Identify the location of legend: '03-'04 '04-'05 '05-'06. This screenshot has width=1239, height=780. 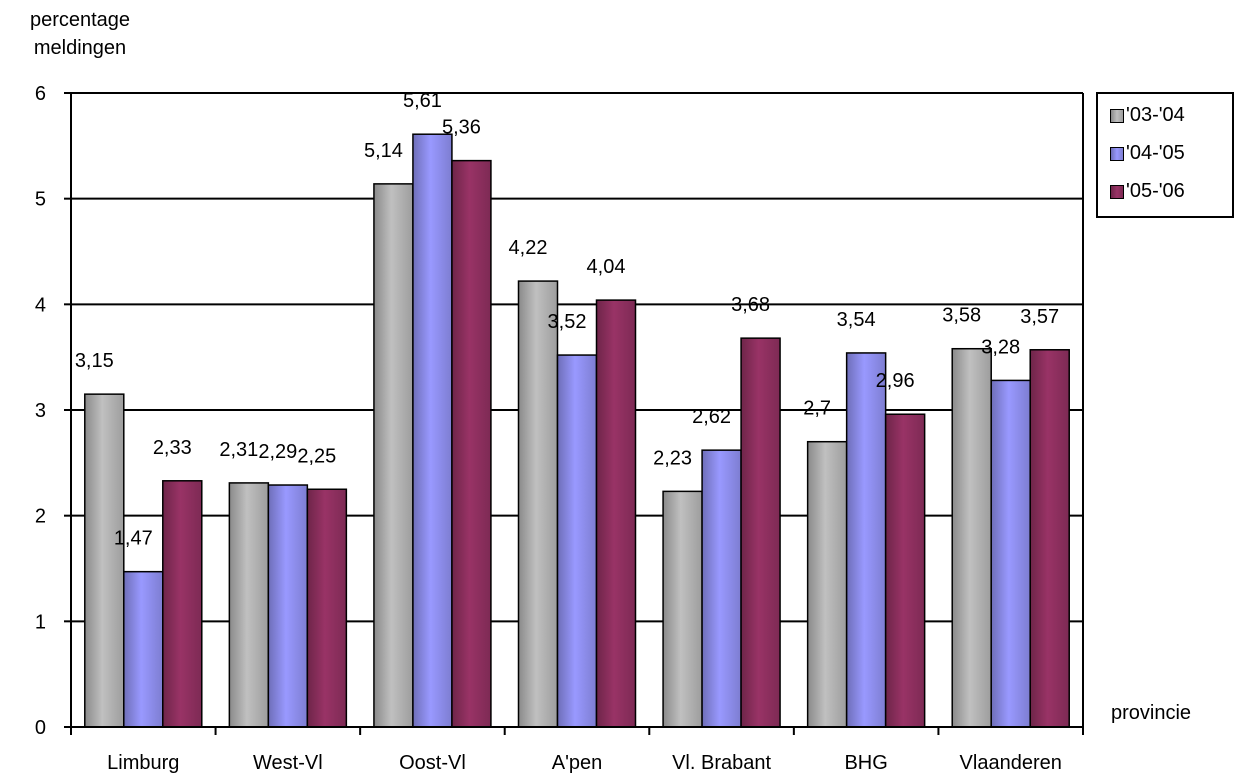
(1165, 155).